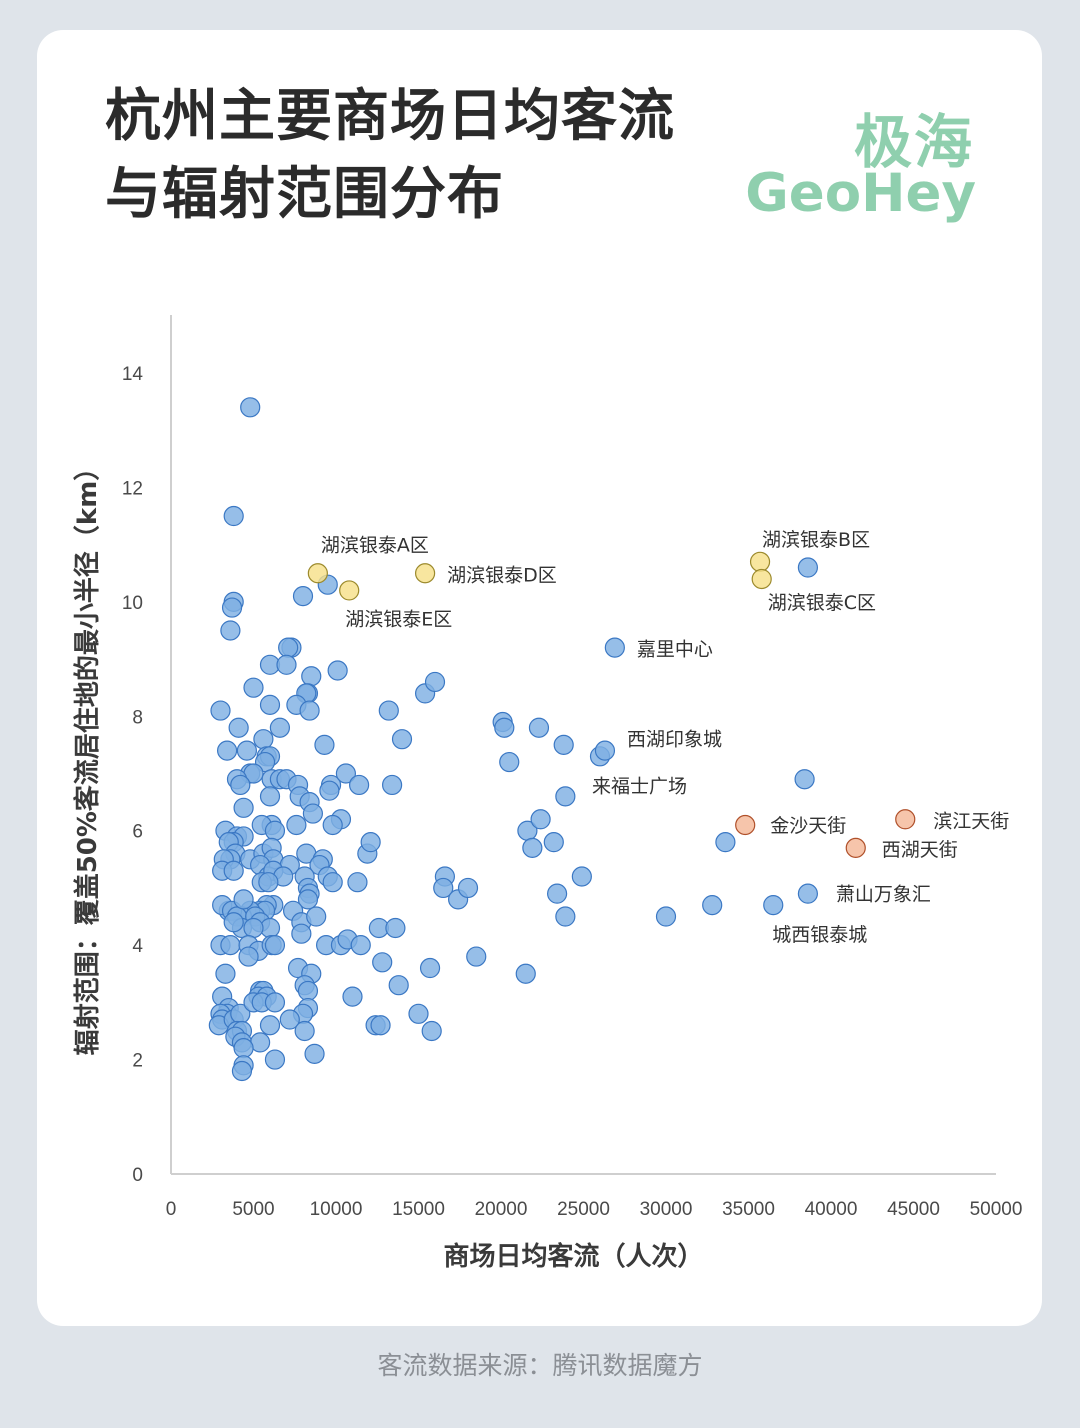 The width and height of the screenshot is (1080, 1428). I want to click on x-tick-label: 40000, so click(831, 1209).